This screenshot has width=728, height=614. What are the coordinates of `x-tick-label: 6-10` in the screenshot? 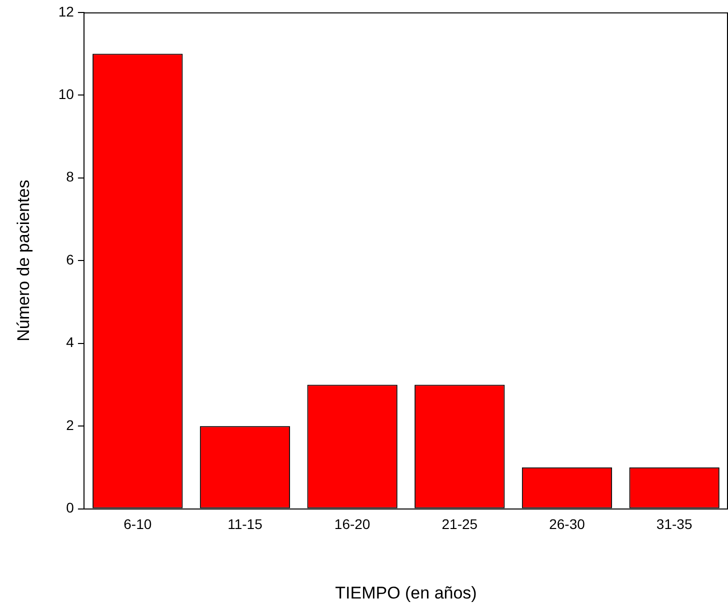 It's located at (138, 524).